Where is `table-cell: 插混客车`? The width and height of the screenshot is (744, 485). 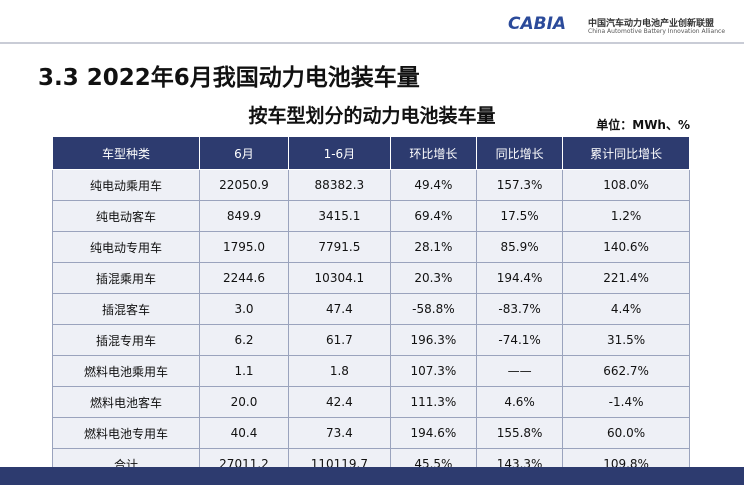
table-cell: 插混客车 is located at coordinates (126, 309).